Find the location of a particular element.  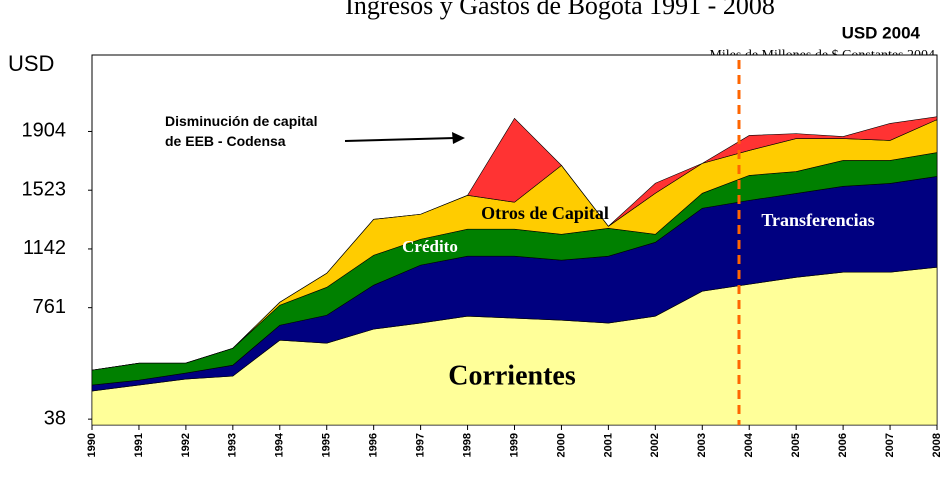

x-tick-label: 1993 is located at coordinates (233, 445).